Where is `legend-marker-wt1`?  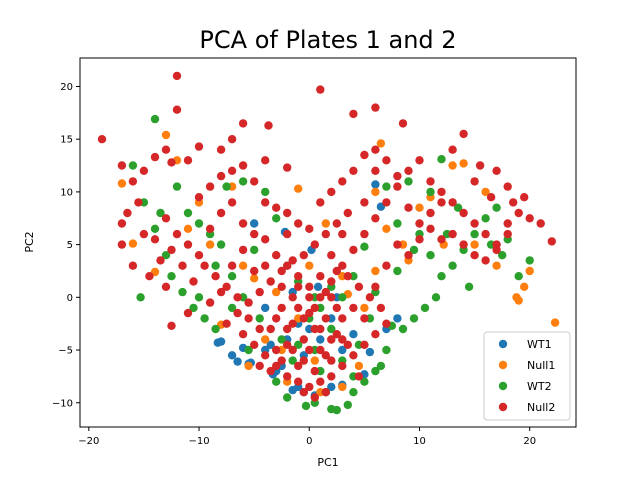 legend-marker-wt1 is located at coordinates (503, 344).